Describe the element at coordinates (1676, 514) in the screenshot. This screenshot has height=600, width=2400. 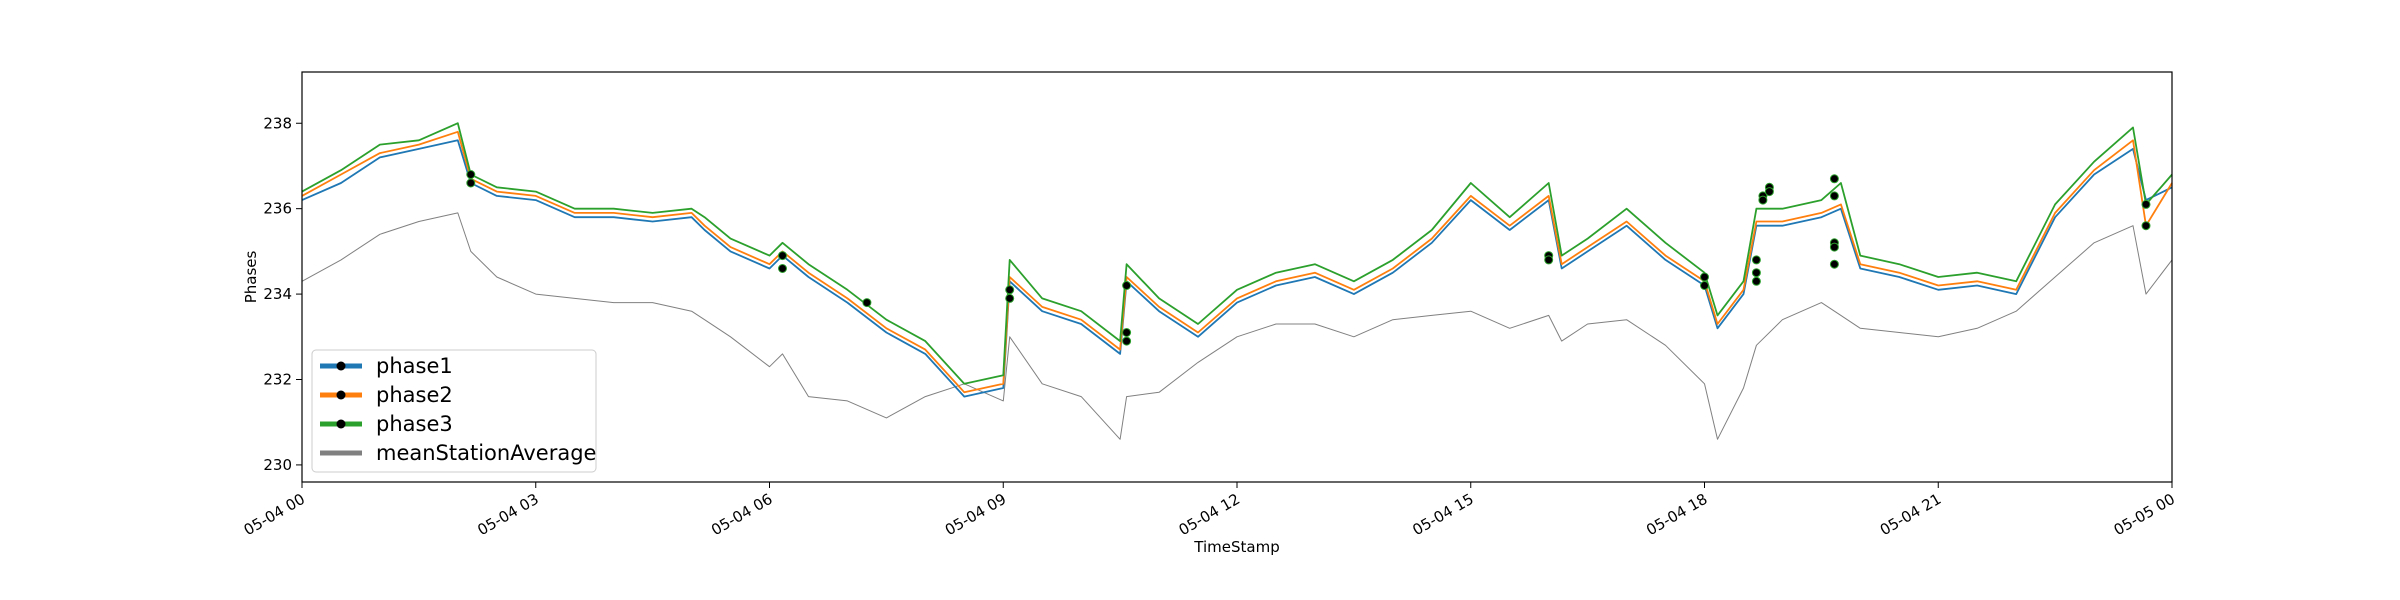
I see `x-tick-label: 05-04 18` at that location.